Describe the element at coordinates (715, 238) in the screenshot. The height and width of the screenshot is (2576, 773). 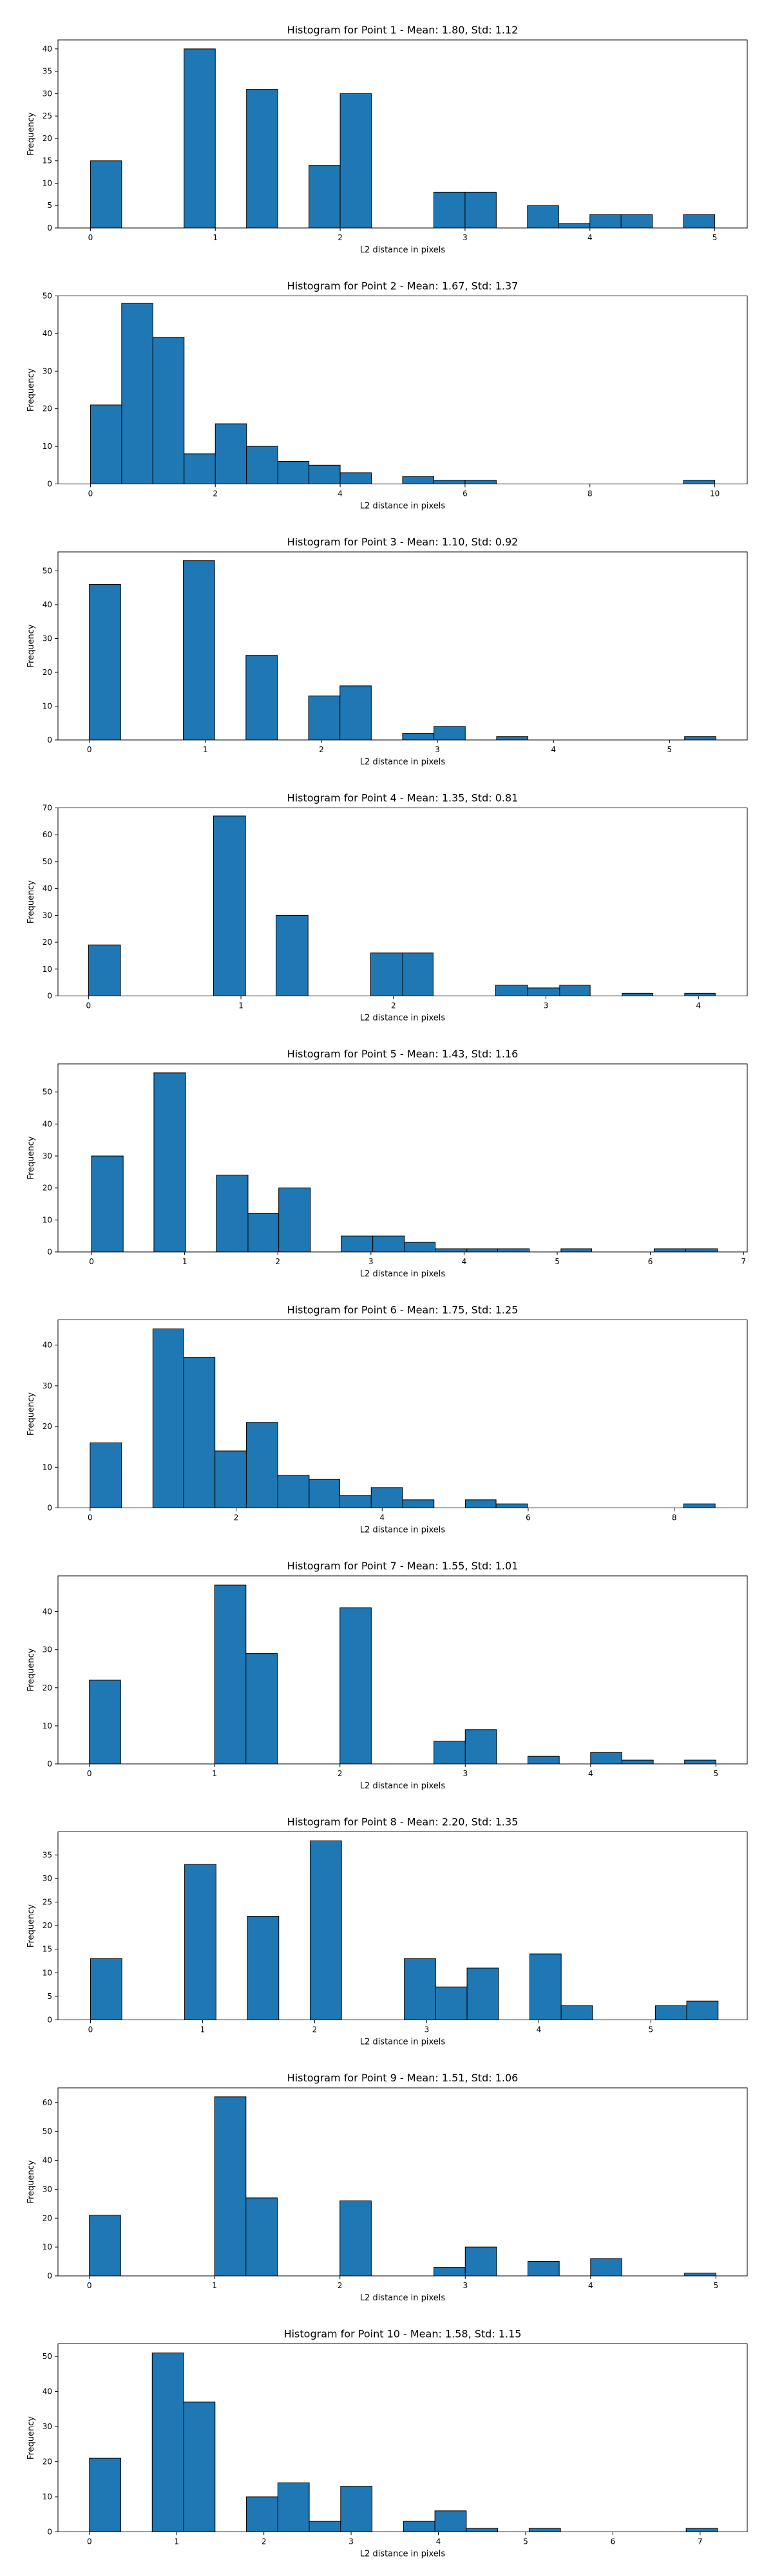
I see `x-tick-label: 5` at that location.